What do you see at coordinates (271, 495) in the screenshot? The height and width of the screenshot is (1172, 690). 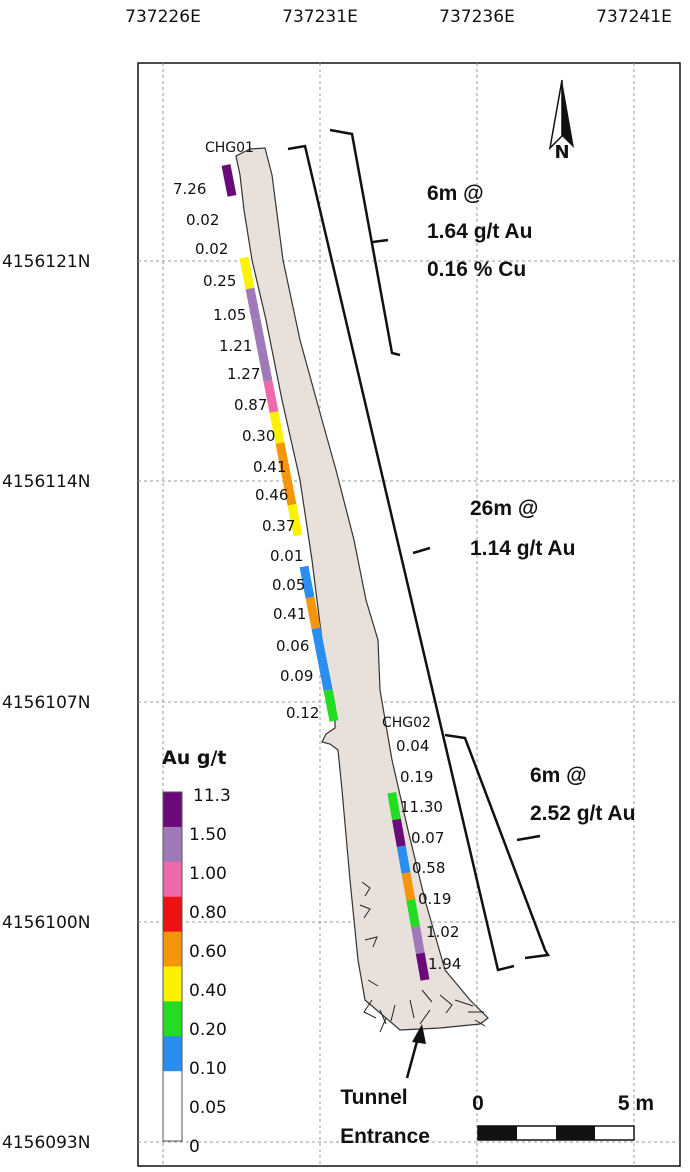 I see `assay-value: 0.46` at bounding box center [271, 495].